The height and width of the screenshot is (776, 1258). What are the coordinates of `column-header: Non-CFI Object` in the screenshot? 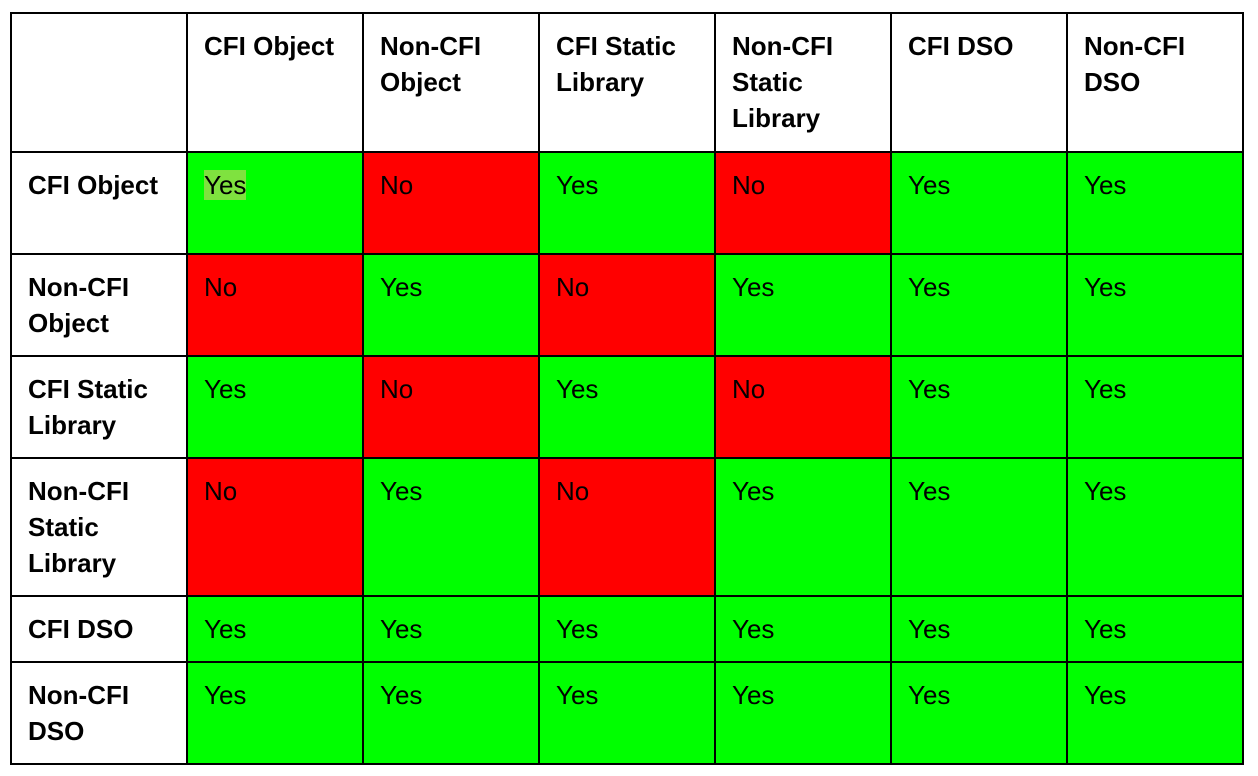 It's located at (451, 82).